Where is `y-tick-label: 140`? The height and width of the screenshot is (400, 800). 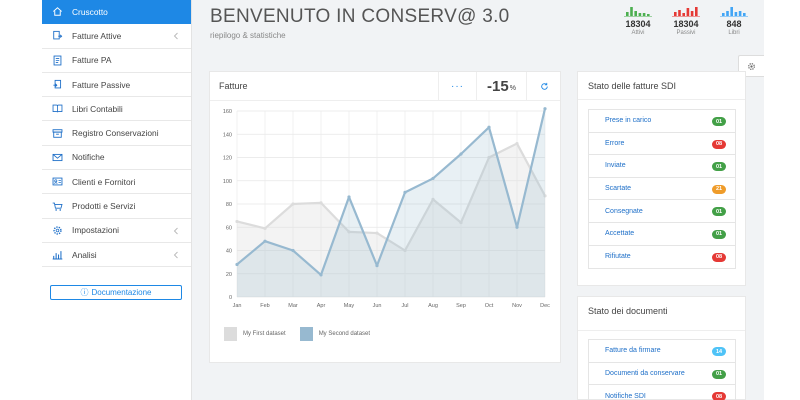 y-tick-label: 140 is located at coordinates (227, 135).